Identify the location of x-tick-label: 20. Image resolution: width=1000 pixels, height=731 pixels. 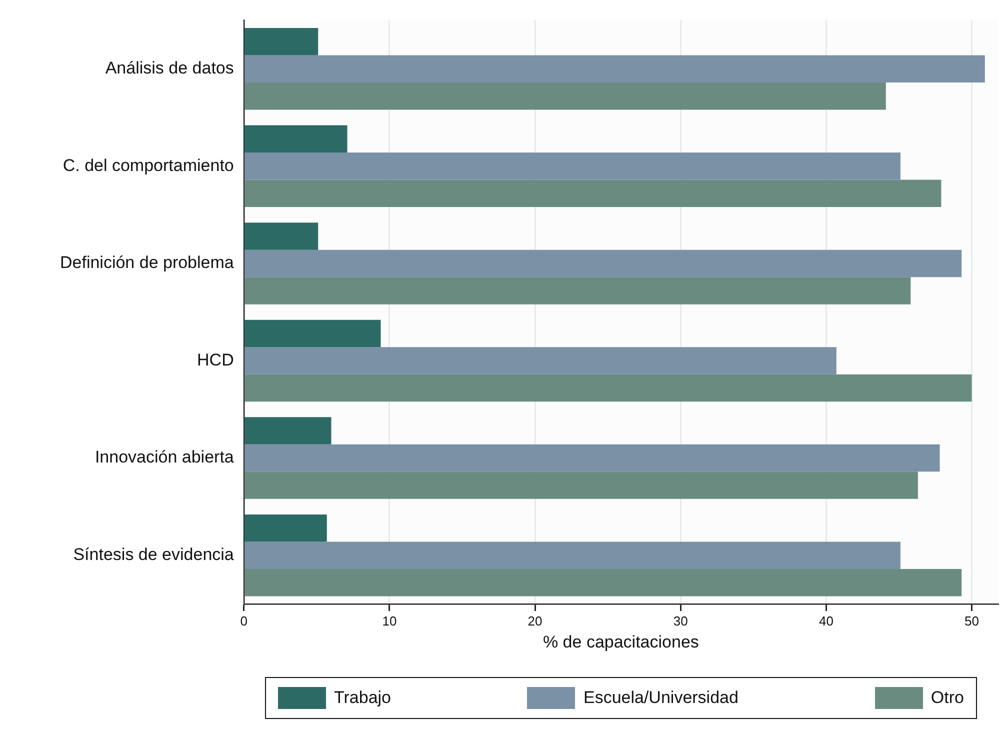
(535, 620).